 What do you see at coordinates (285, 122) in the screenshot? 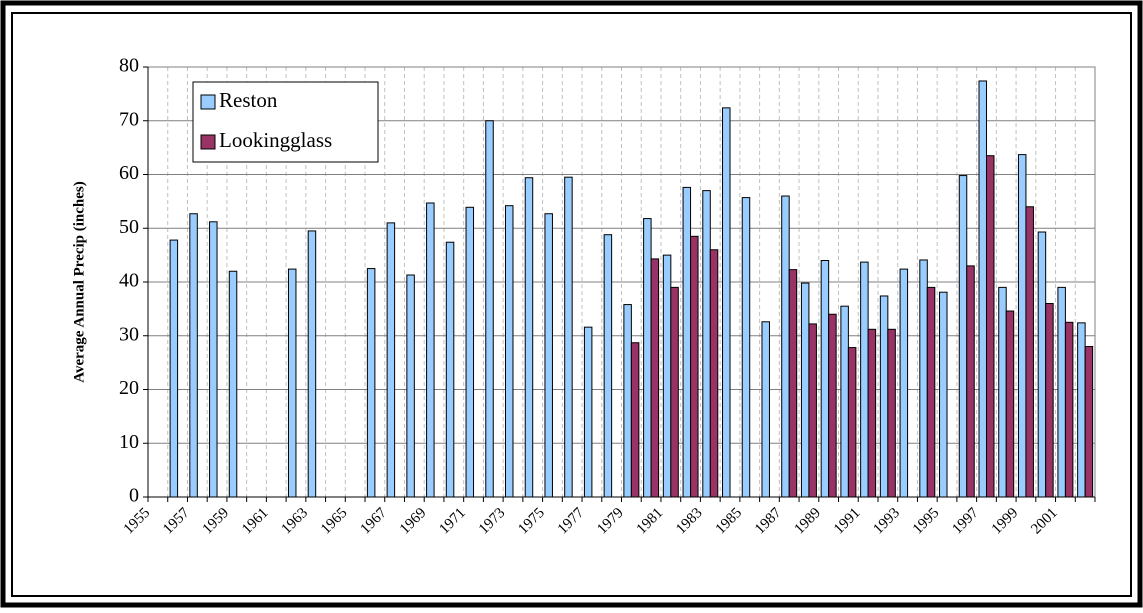
I see `legend-box` at bounding box center [285, 122].